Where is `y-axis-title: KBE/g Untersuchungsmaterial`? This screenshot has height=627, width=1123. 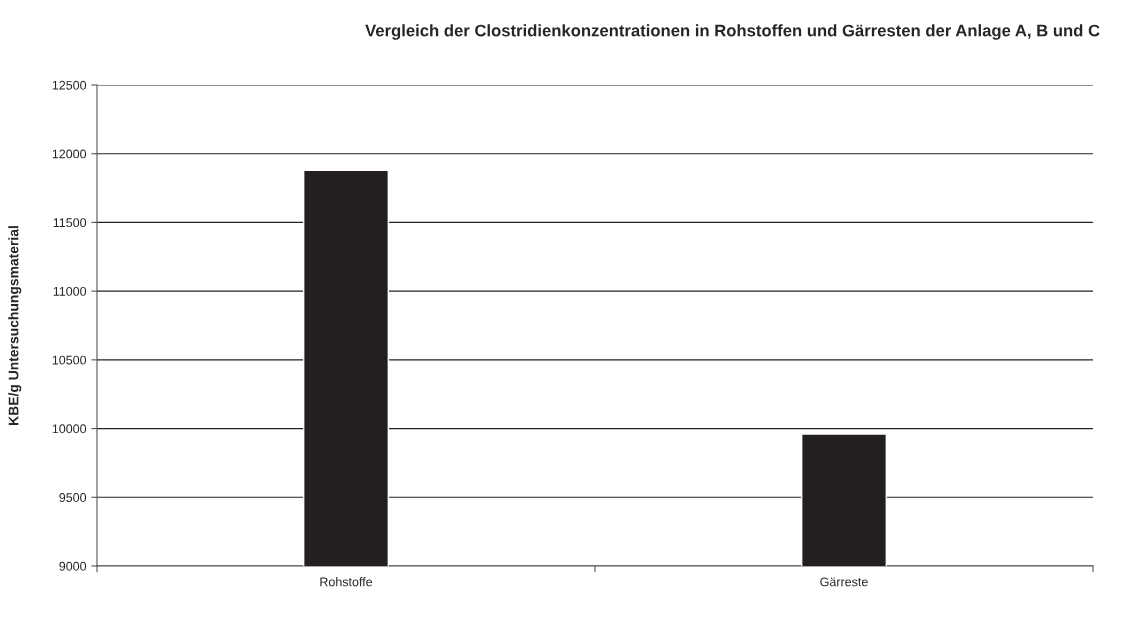
y-axis-title: KBE/g Untersuchungsmaterial is located at coordinates (15, 325).